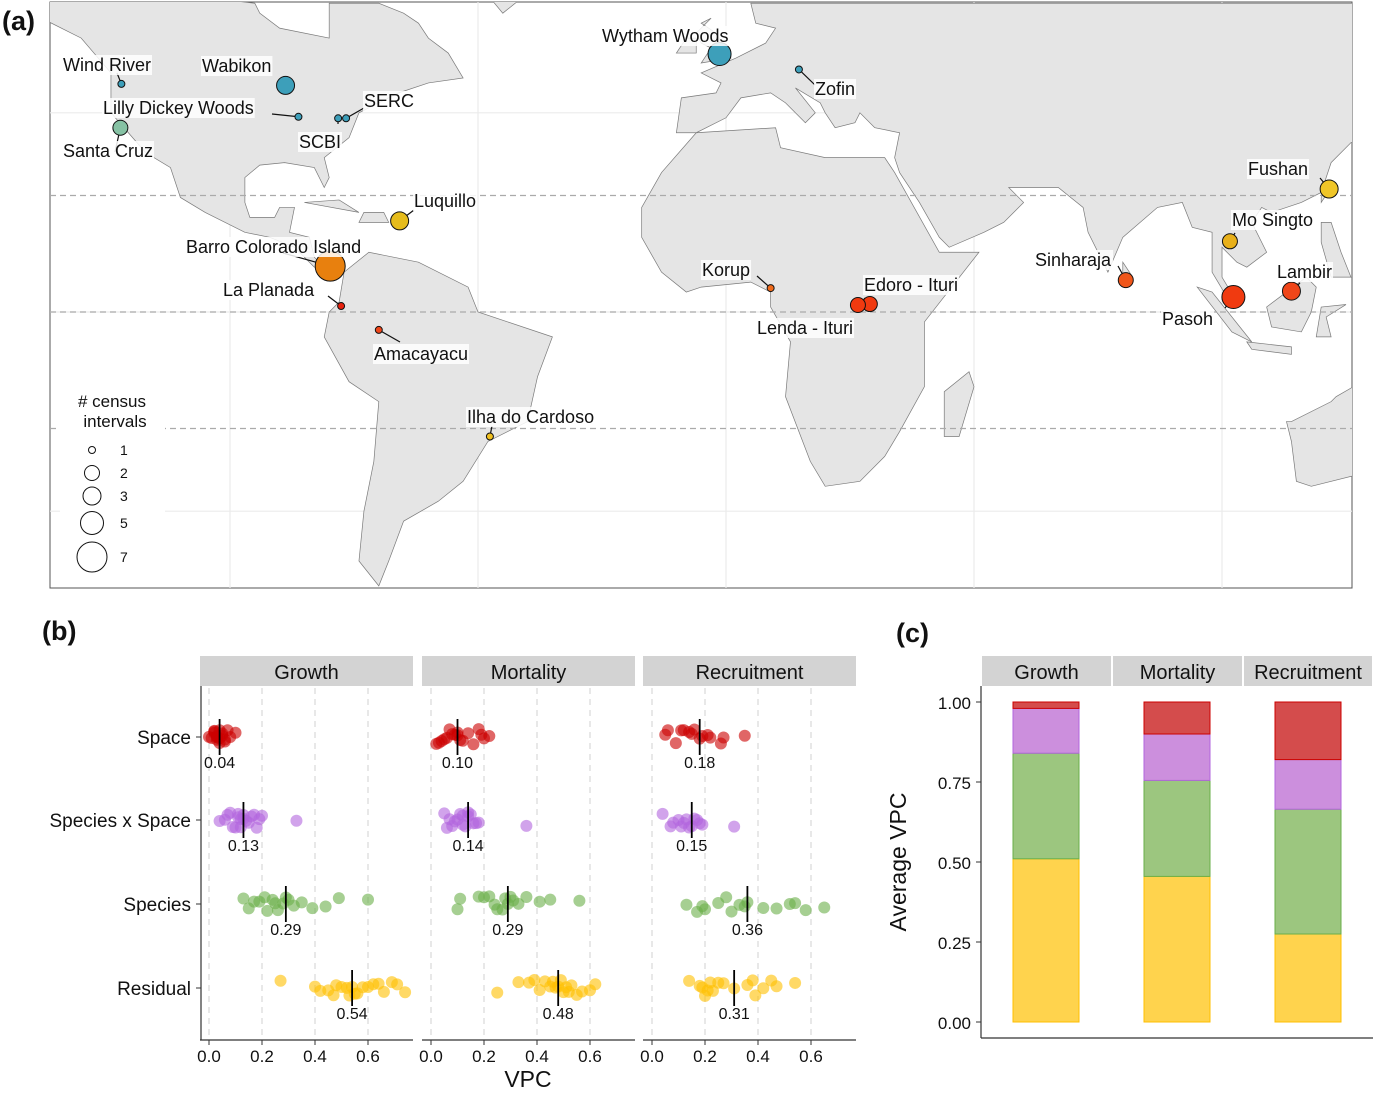 Image resolution: width=1378 pixels, height=1097 pixels. What do you see at coordinates (954, 863) in the screenshot?
I see `y-tick-label: 0.50` at bounding box center [954, 863].